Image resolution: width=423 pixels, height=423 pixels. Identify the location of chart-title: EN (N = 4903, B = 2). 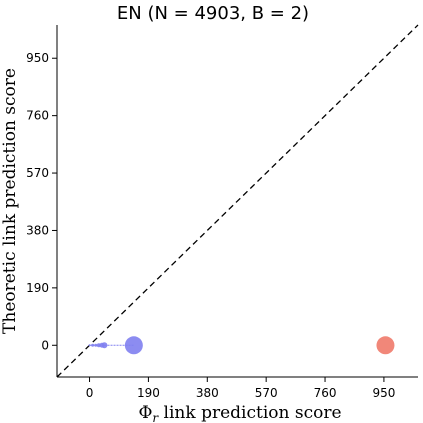
(213, 13).